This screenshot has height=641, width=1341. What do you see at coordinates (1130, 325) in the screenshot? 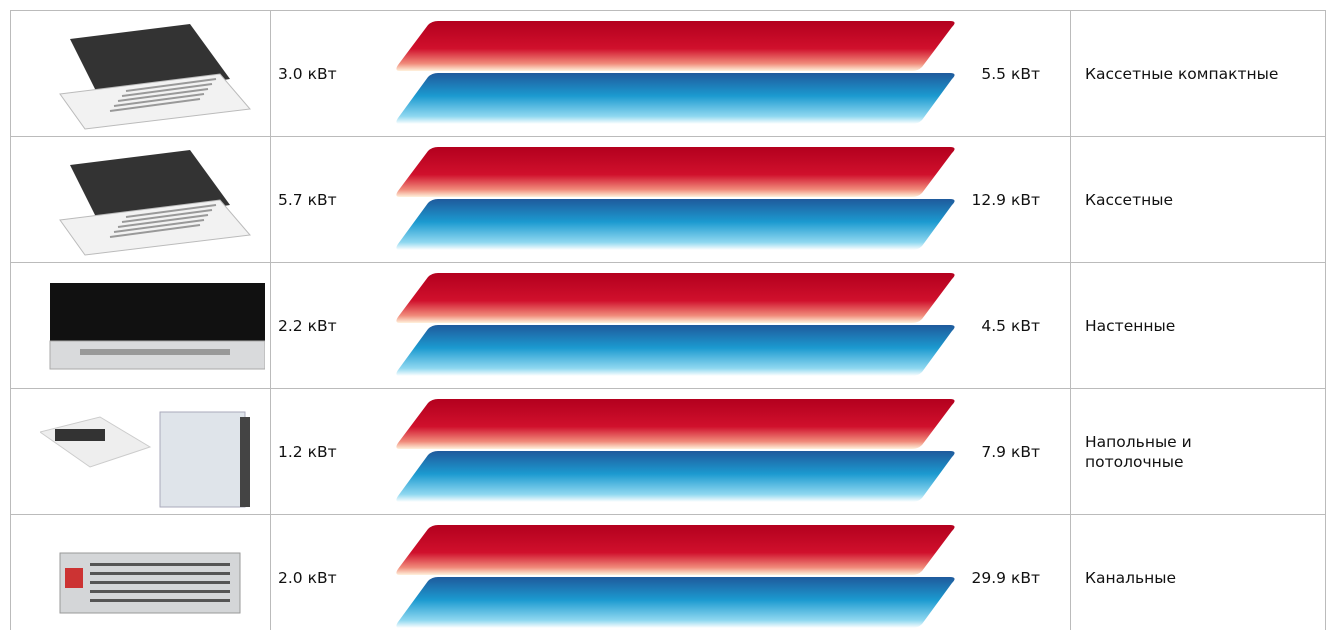
I see `unit-type: Настенные` at bounding box center [1130, 325].